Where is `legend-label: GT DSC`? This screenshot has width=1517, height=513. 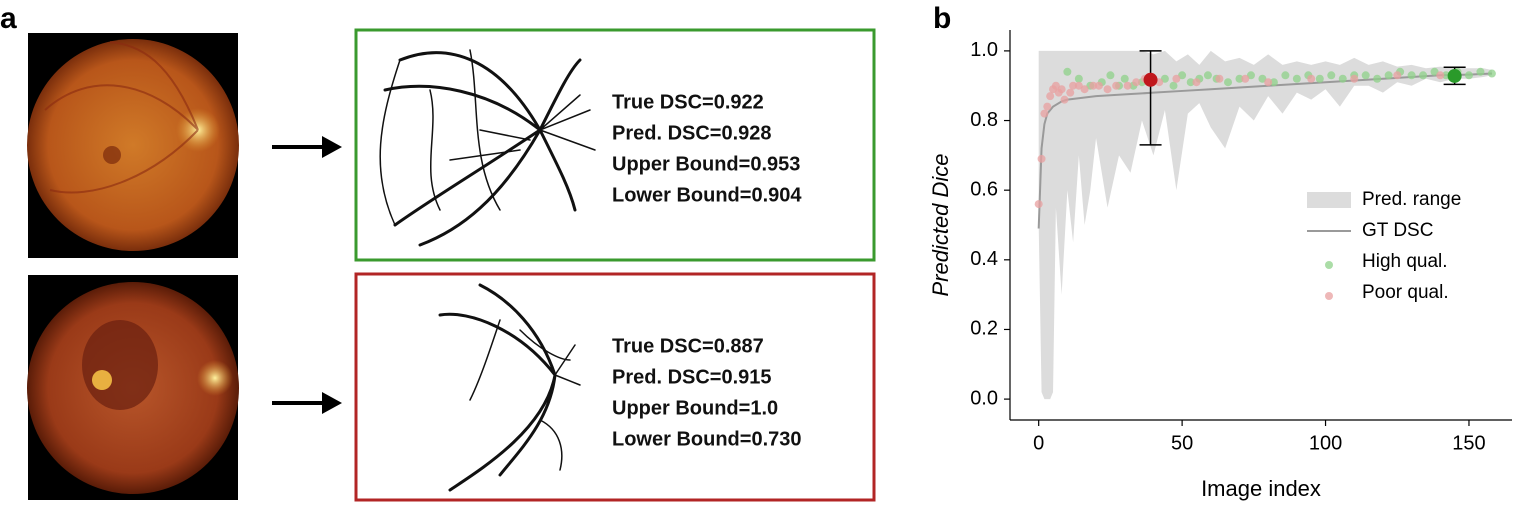
legend-label: GT DSC is located at coordinates (1397, 230).